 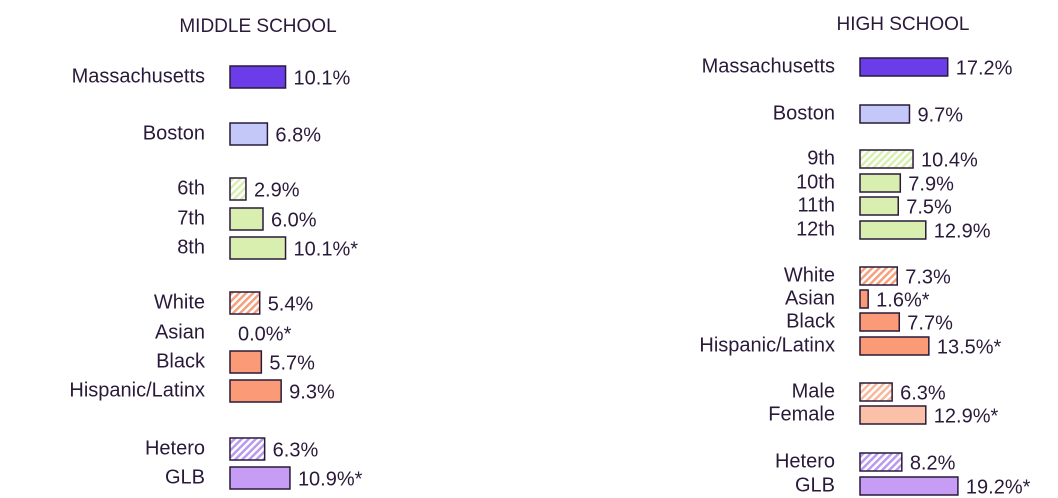 I want to click on value-label: 10.4%, so click(x=949, y=160).